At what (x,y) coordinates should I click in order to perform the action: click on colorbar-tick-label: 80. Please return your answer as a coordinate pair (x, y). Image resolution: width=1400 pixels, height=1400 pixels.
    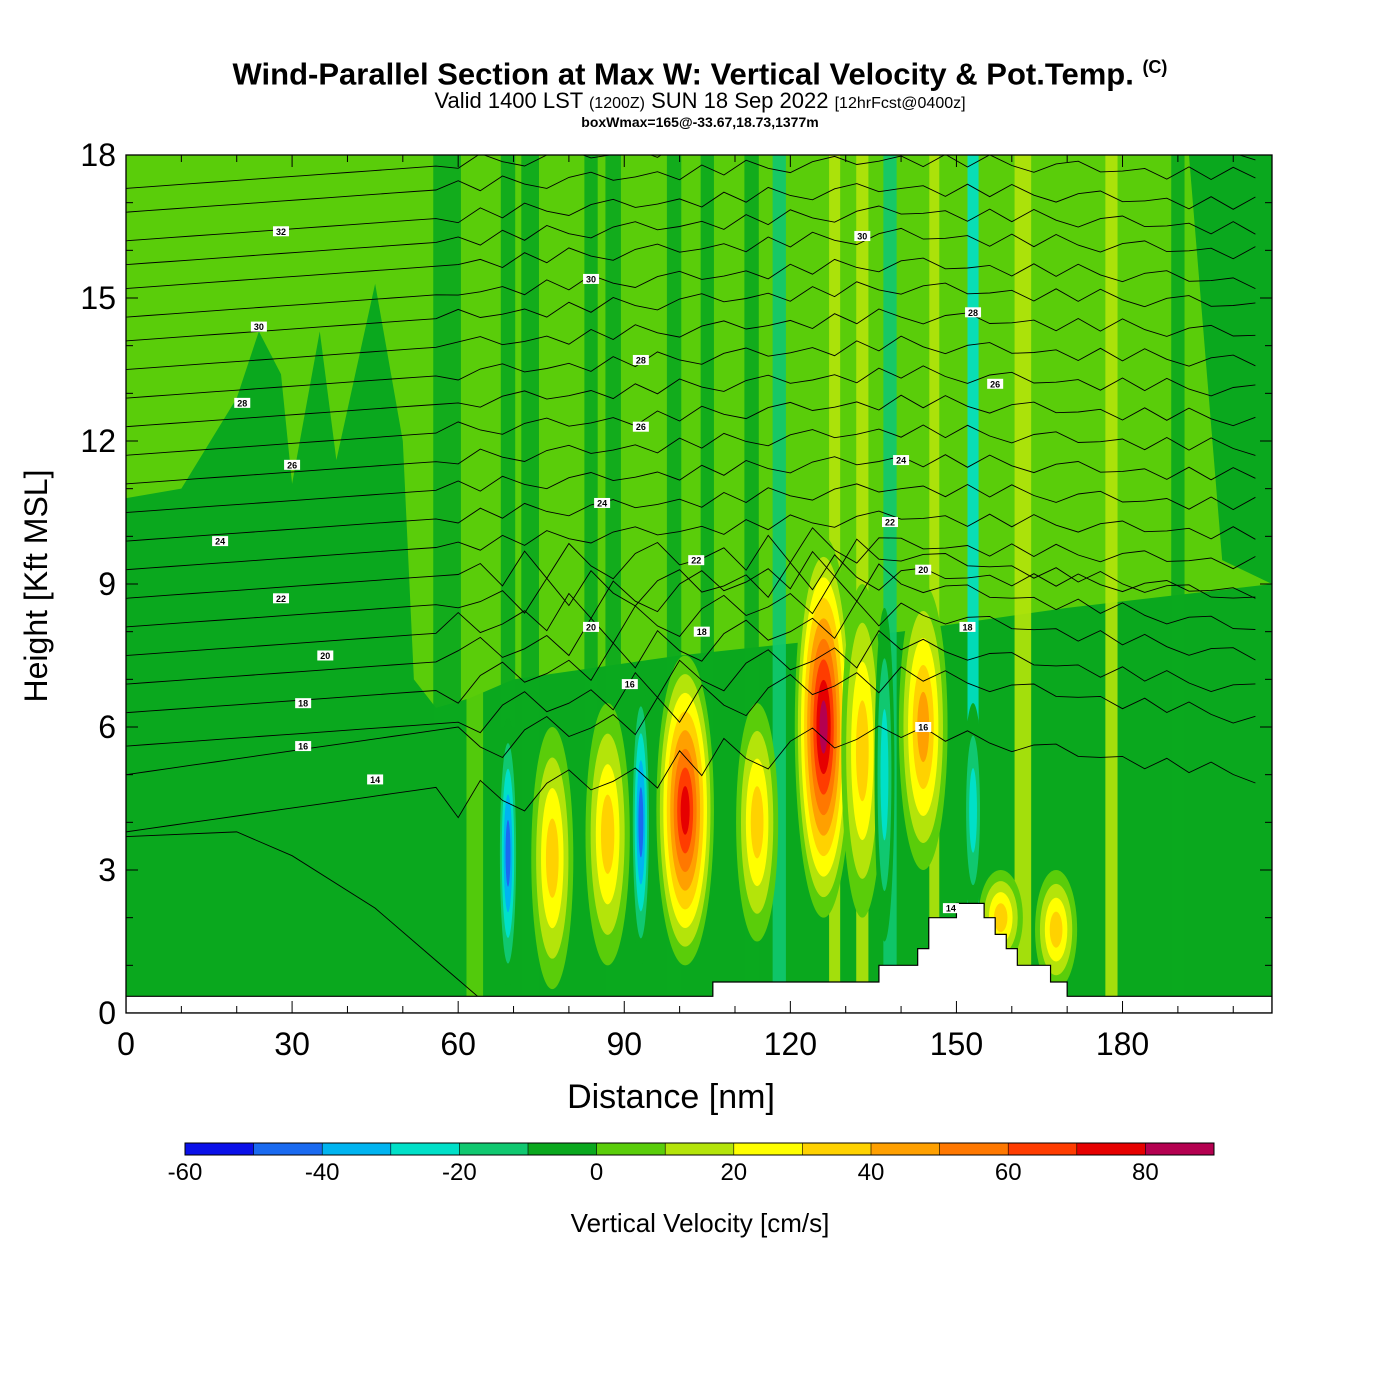
    Looking at the image, I should click on (1145, 1172).